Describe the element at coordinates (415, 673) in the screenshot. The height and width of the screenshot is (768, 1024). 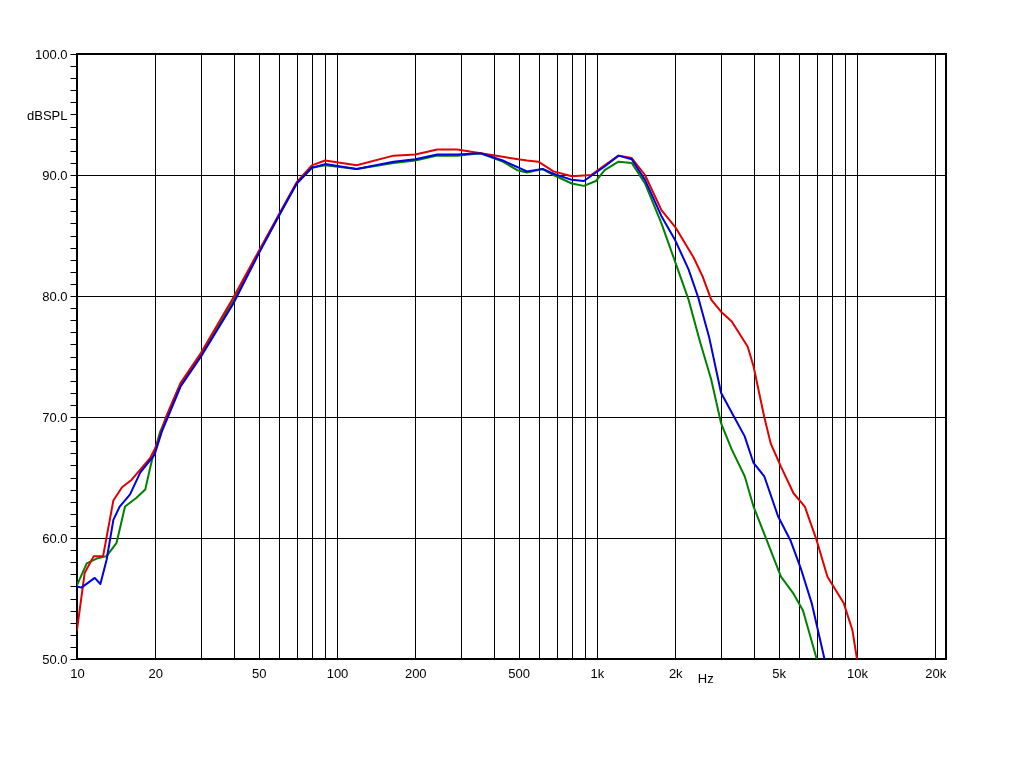
I see `x-tick-label: 200` at that location.